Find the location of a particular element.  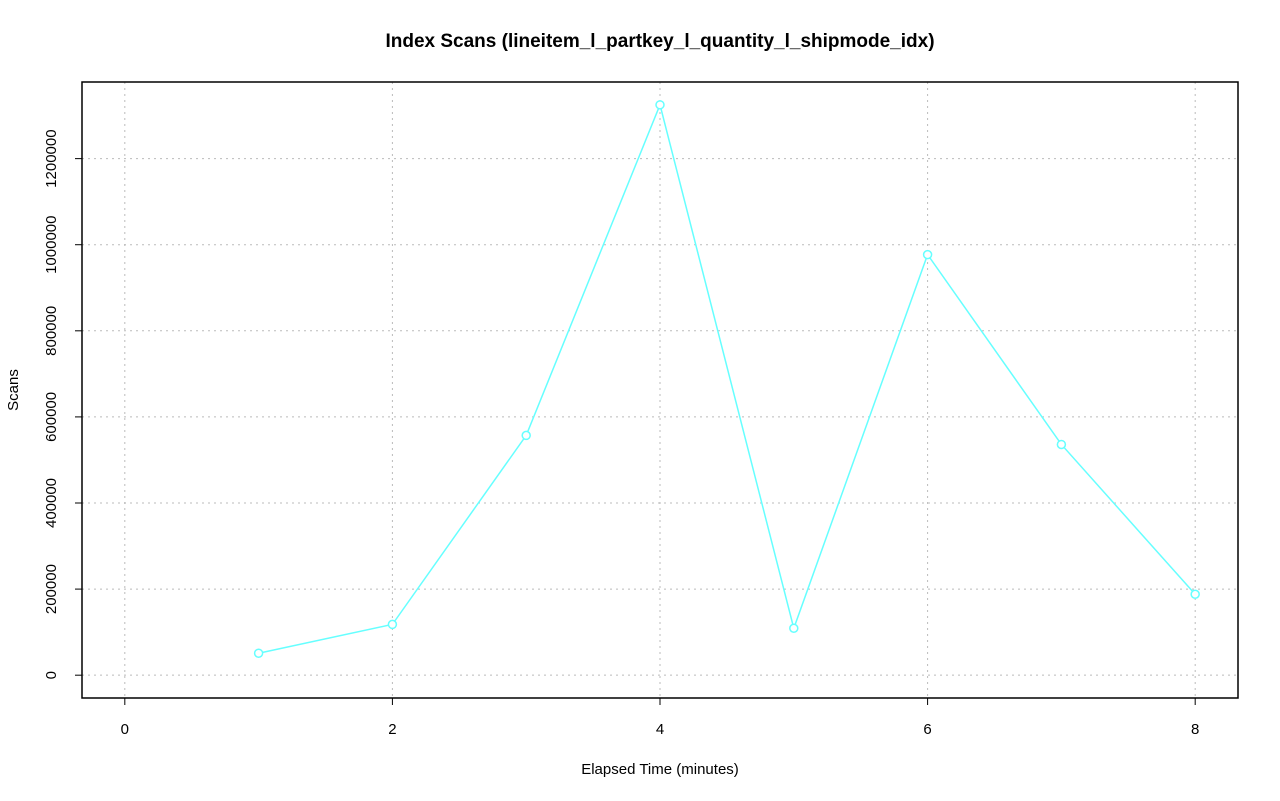

y-tick-label: 0 is located at coordinates (51, 675).